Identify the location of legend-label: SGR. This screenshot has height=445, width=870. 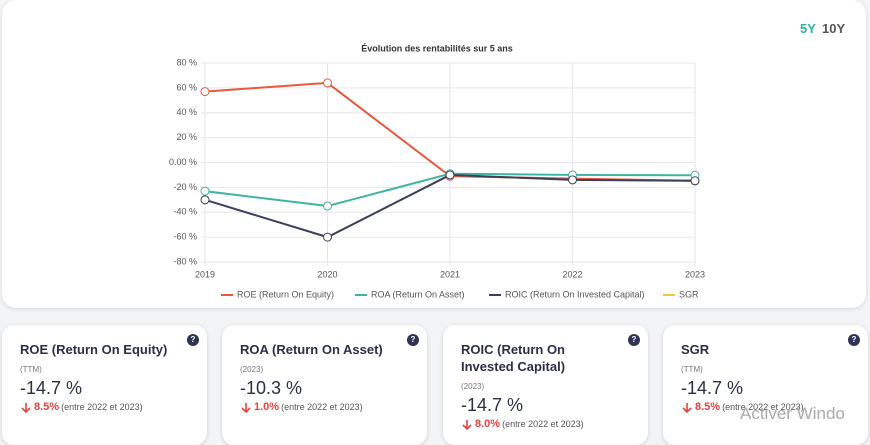
(689, 294).